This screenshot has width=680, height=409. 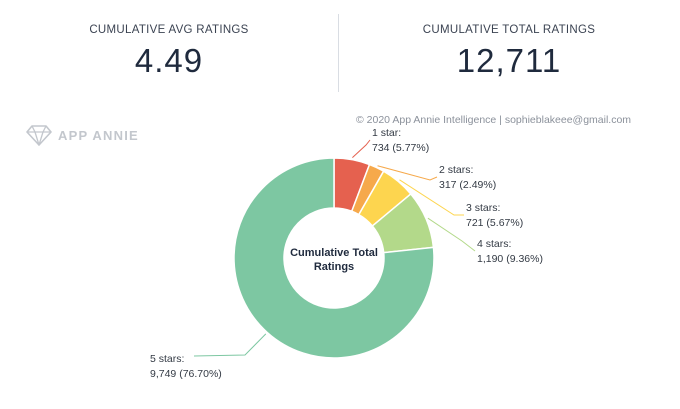 I want to click on total-ratings-label: CUMULATIVE TOTAL RATINGS, so click(x=509, y=30).